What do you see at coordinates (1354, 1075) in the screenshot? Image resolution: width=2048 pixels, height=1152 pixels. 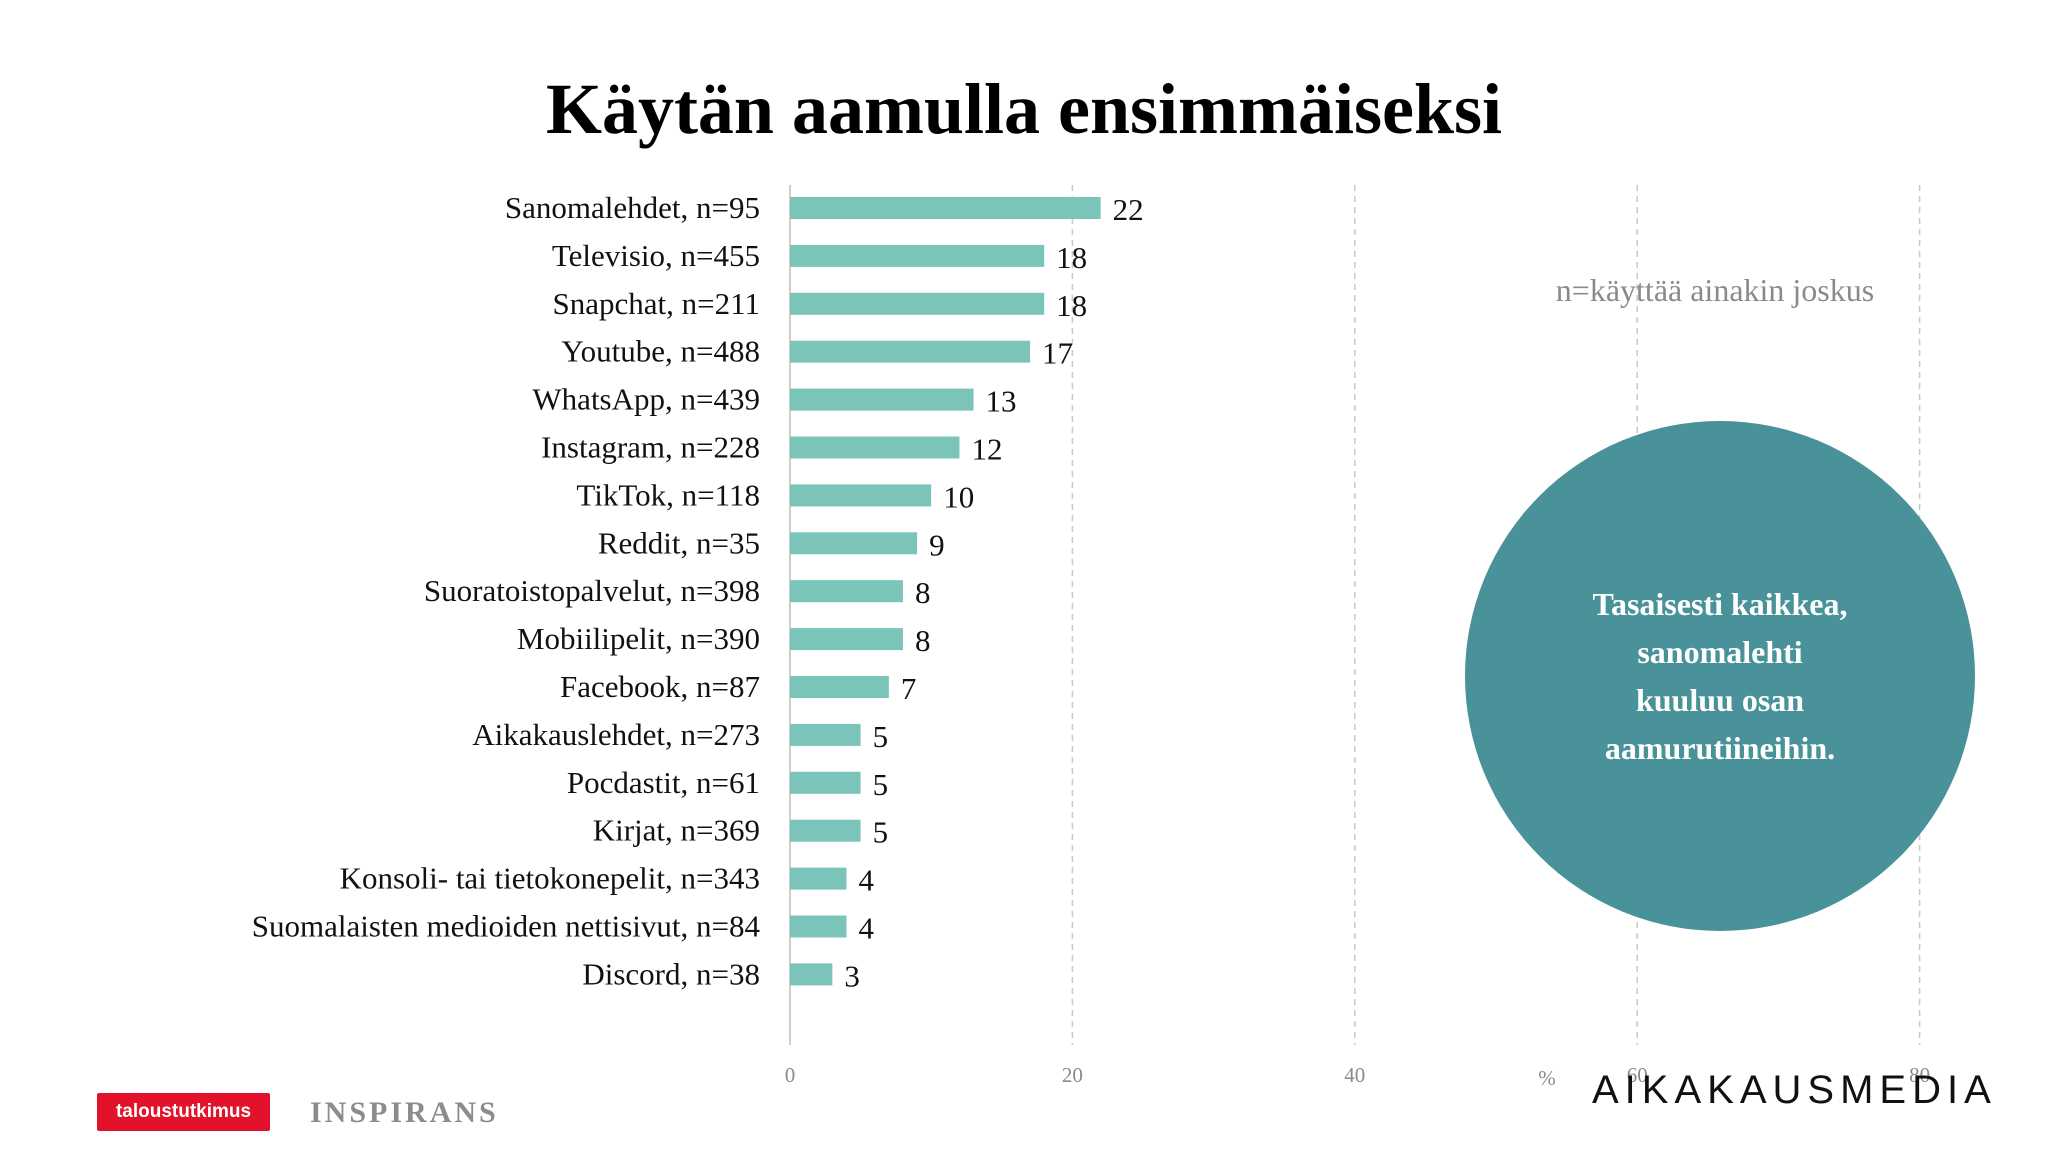 I see `x-tick-label: 40` at bounding box center [1354, 1075].